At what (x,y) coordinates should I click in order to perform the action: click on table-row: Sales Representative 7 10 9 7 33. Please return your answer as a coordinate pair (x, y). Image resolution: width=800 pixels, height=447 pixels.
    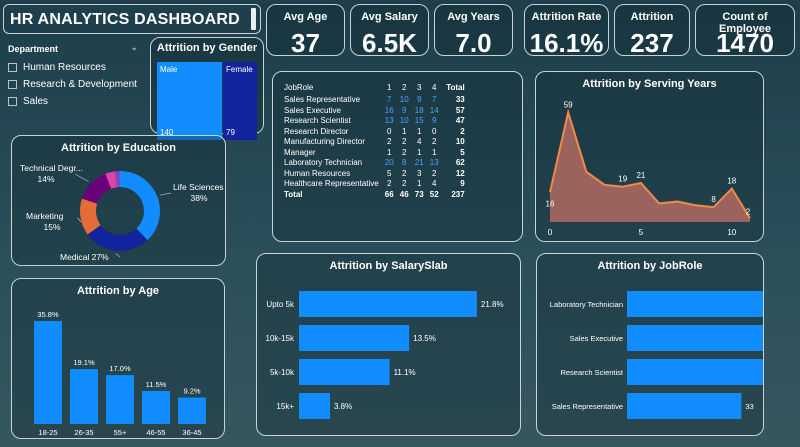
    Looking at the image, I should click on (374, 100).